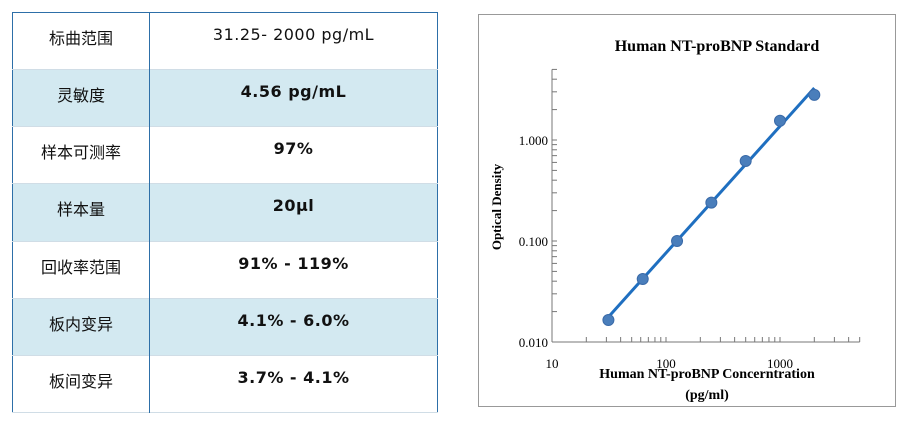 This screenshot has width=915, height=424. I want to click on table-row: 样本量 20μl, so click(225, 212).